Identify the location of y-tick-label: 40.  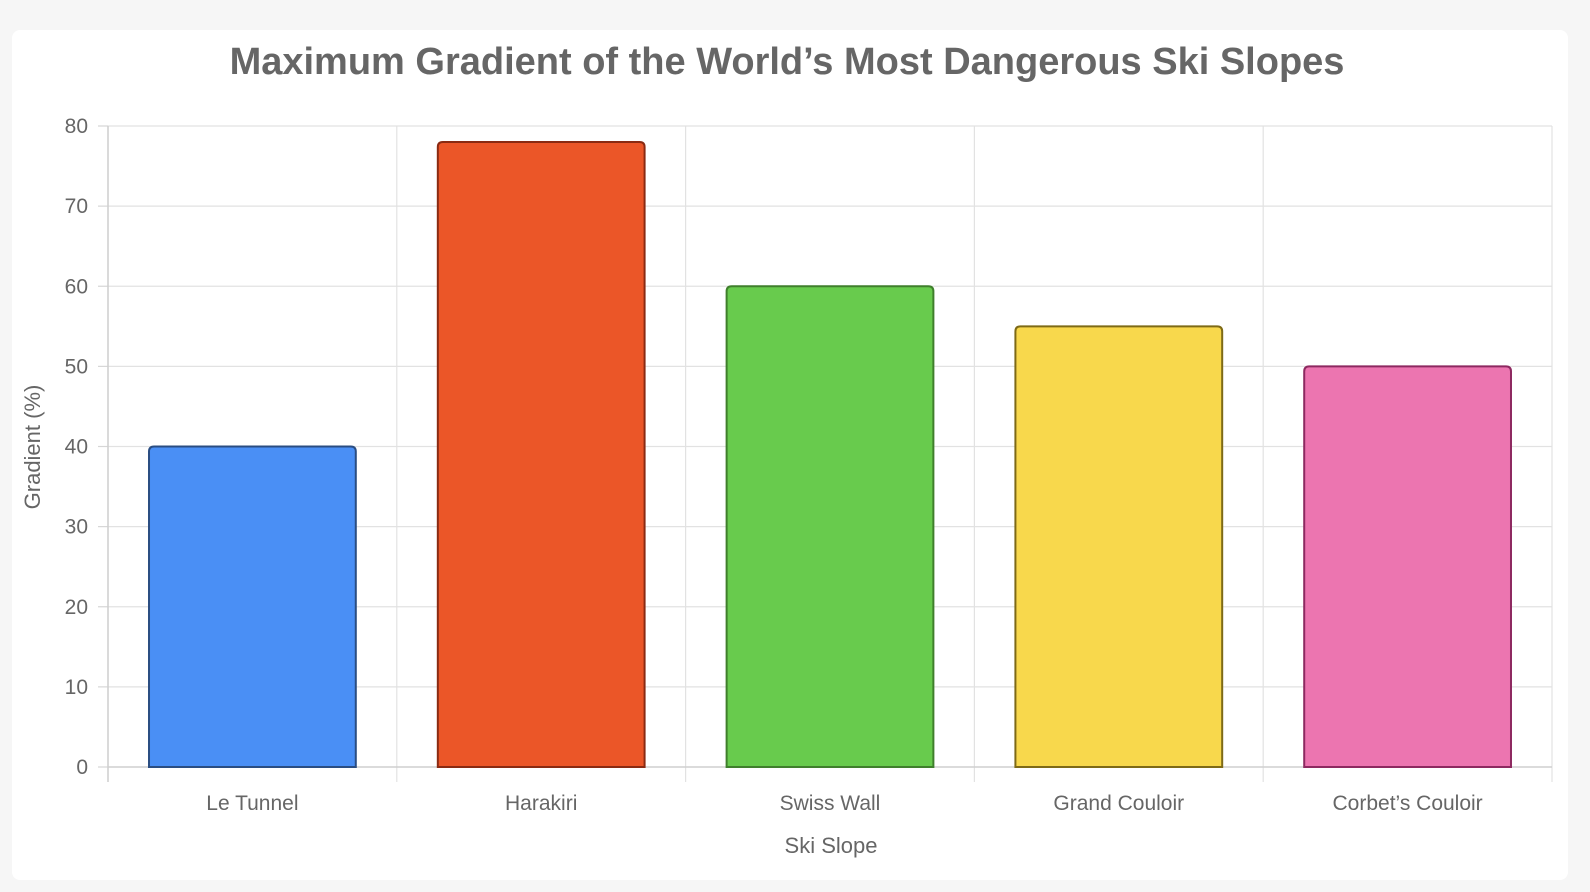
(76, 447).